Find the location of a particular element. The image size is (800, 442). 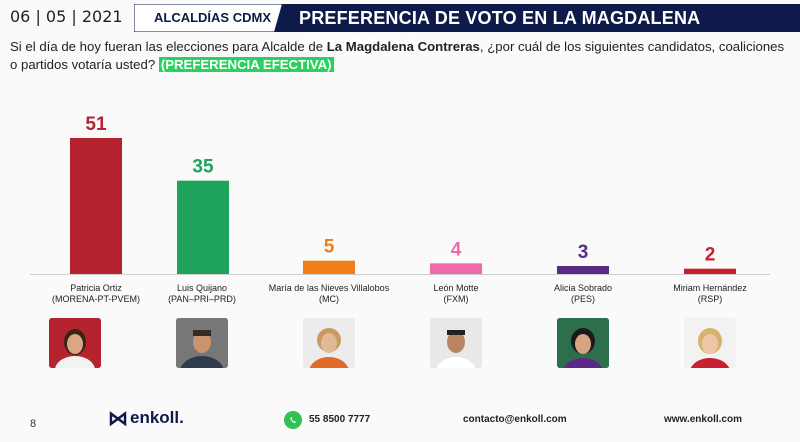

candidate-label-4: León Motte (FXM) is located at coordinates (456, 294).